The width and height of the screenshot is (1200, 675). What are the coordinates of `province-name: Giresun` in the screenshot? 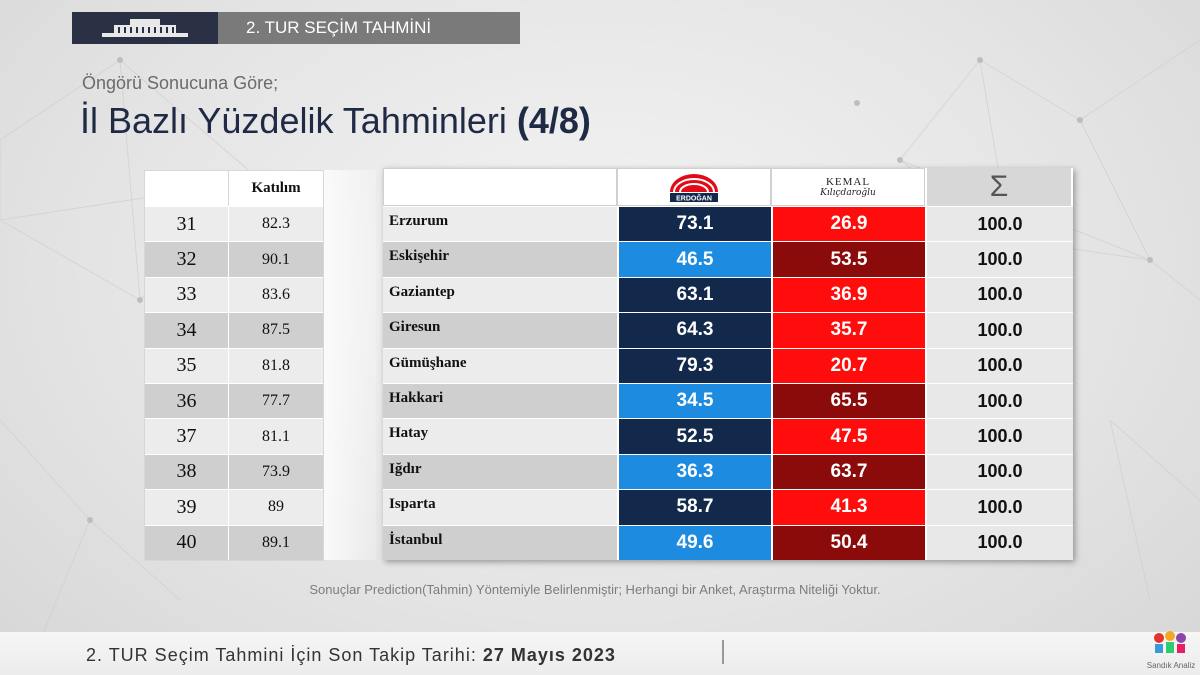 It's located at (415, 327).